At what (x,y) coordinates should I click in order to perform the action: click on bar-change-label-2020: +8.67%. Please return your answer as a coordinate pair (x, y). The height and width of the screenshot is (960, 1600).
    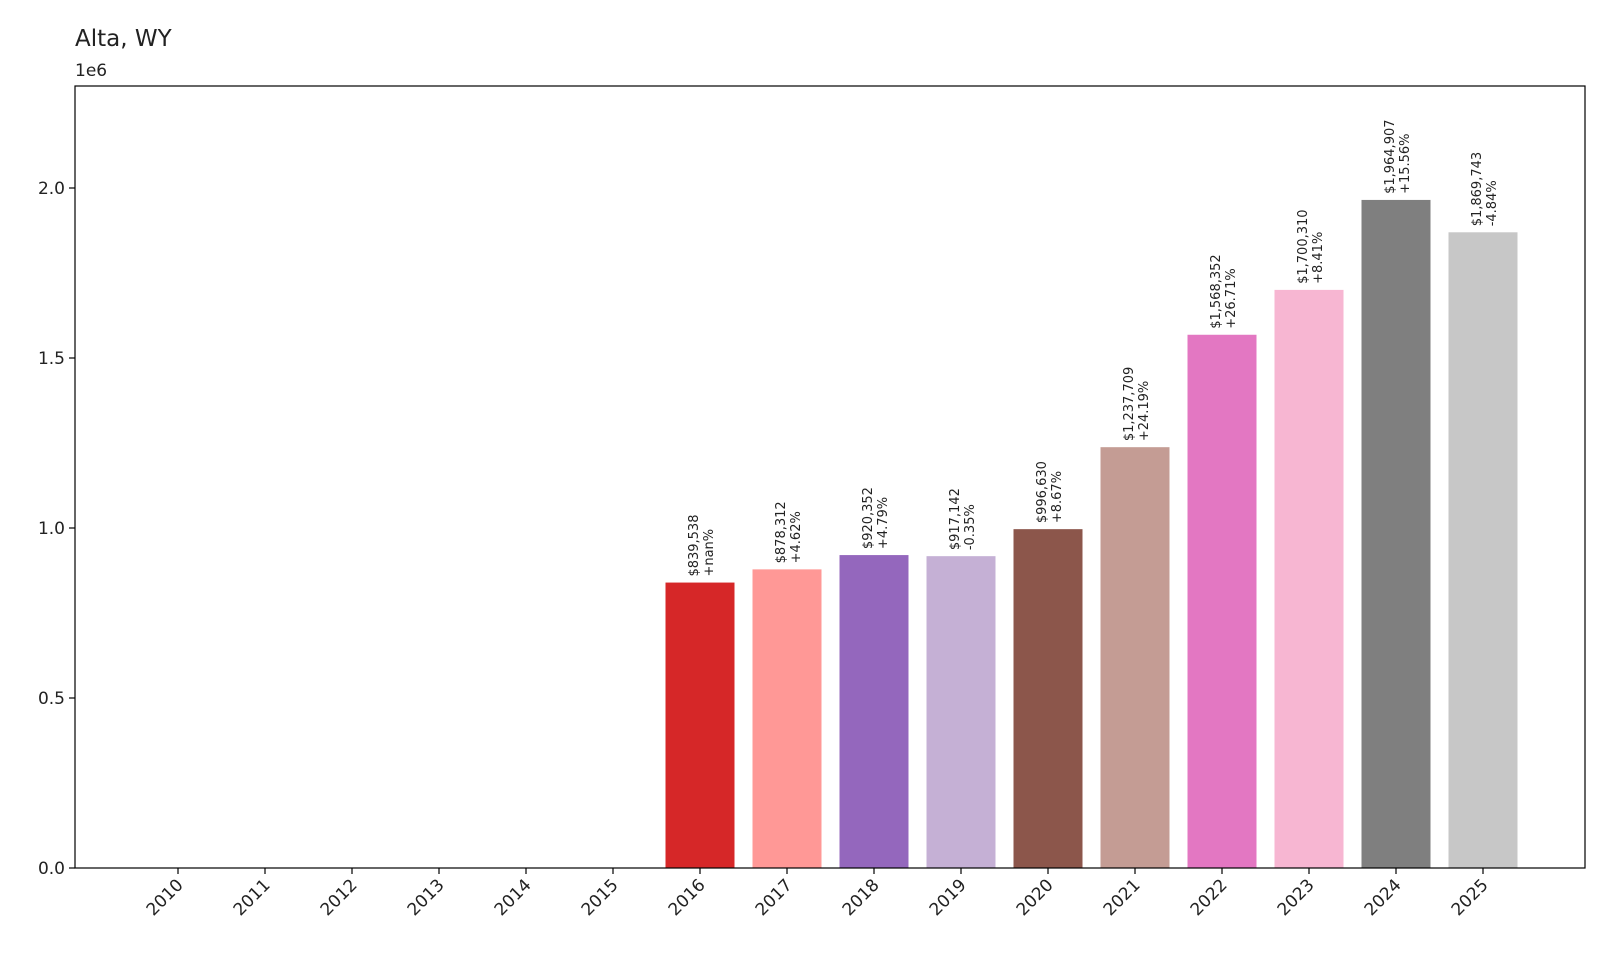
    Looking at the image, I should click on (1057, 497).